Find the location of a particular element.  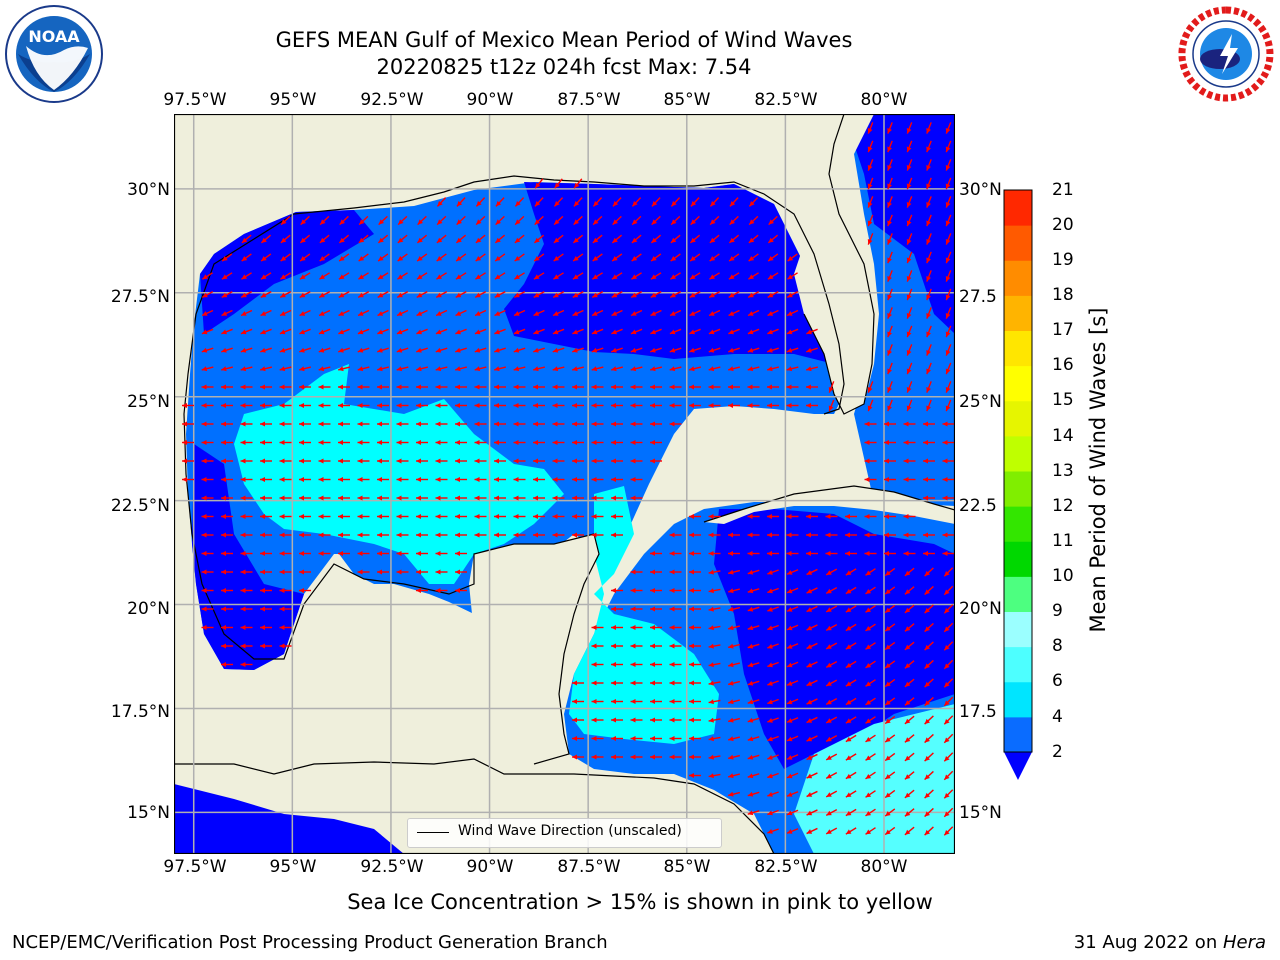

coastline-mexico is located at coordinates (389, 536).